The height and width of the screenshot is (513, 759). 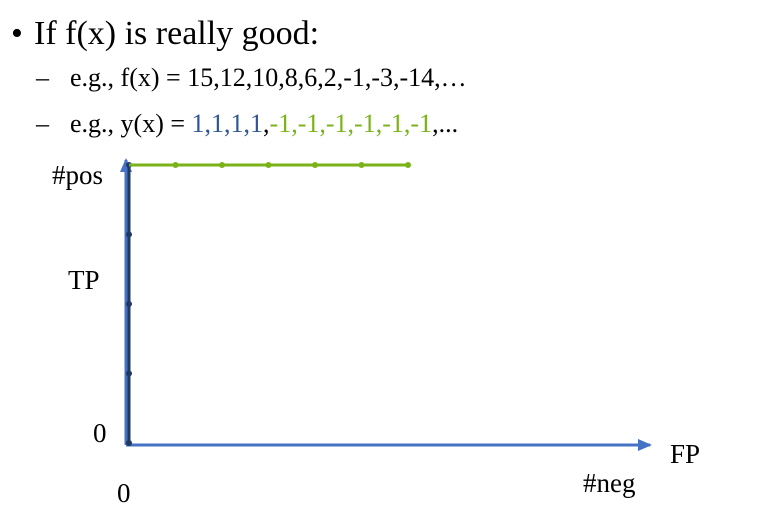 I want to click on x-zero-label: 0, so click(x=124, y=493).